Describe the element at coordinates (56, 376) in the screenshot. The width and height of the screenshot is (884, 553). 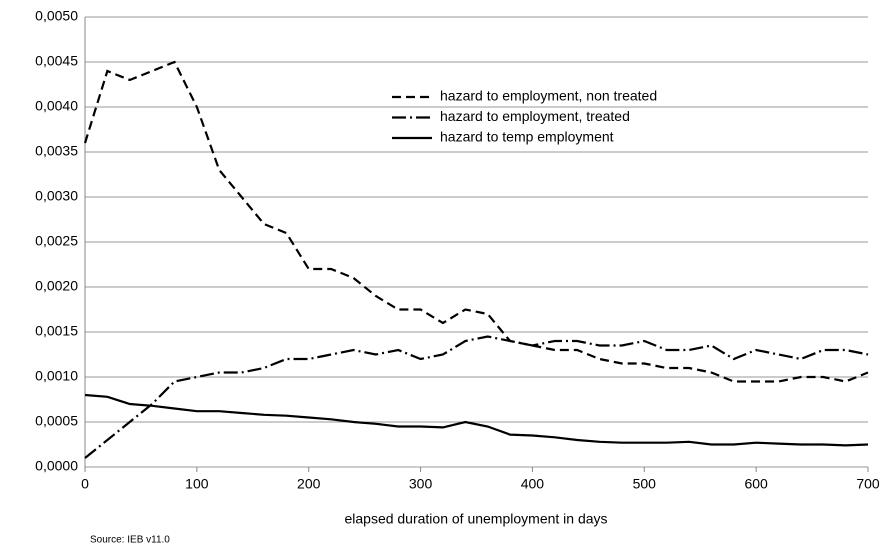
I see `y-tick-label: 0,0010` at that location.